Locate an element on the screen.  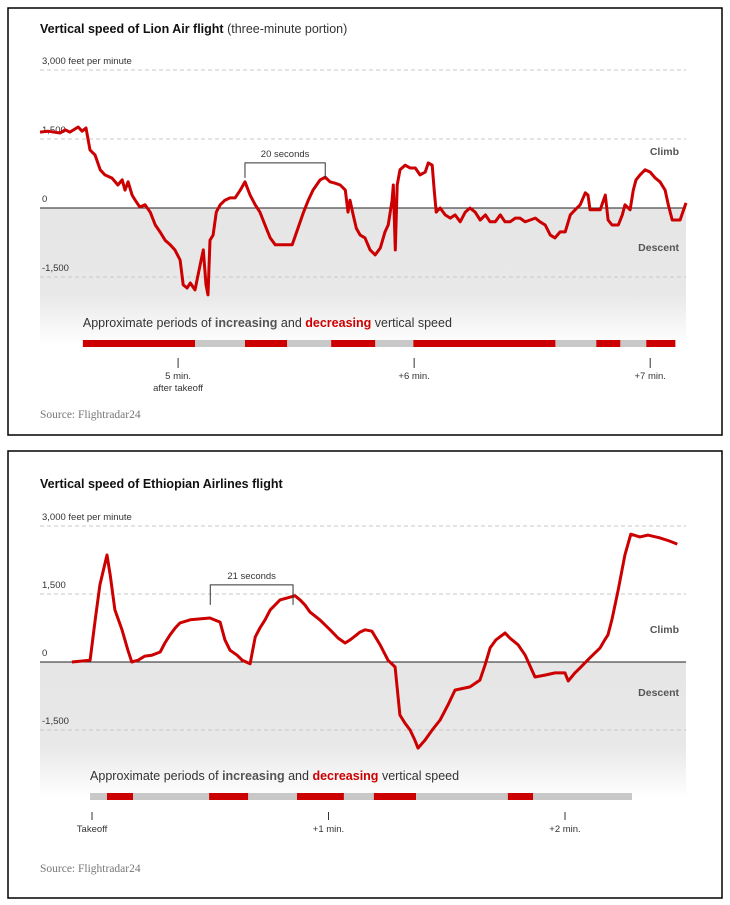
title-text: Vertical speed of Lion Air flight is located at coordinates (132, 29).